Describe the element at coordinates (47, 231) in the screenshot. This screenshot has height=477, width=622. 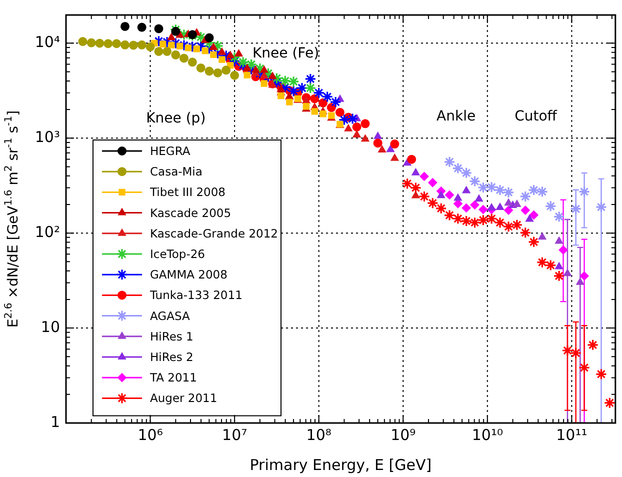
I see `y-tick-label: 10²` at that location.